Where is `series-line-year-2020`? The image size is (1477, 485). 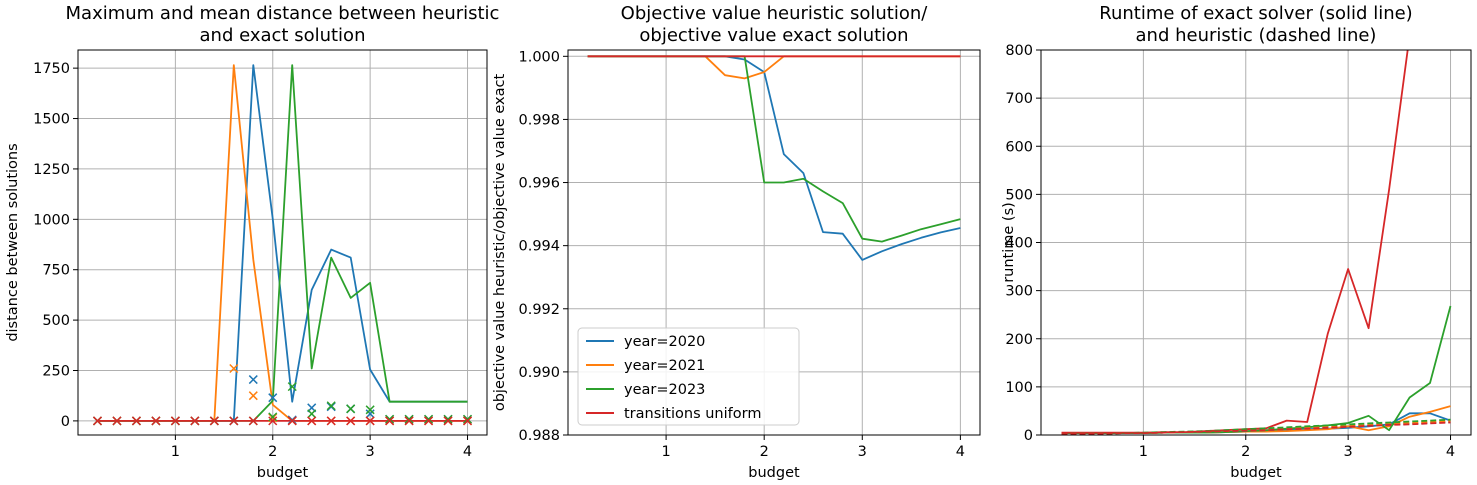
series-line-year-2020 is located at coordinates (774, 158).